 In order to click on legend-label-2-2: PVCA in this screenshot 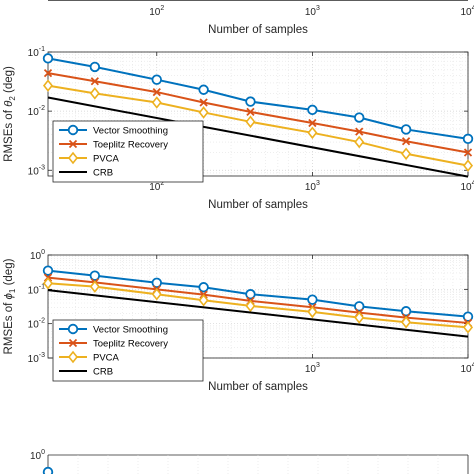, I will do `click(106, 358)`.